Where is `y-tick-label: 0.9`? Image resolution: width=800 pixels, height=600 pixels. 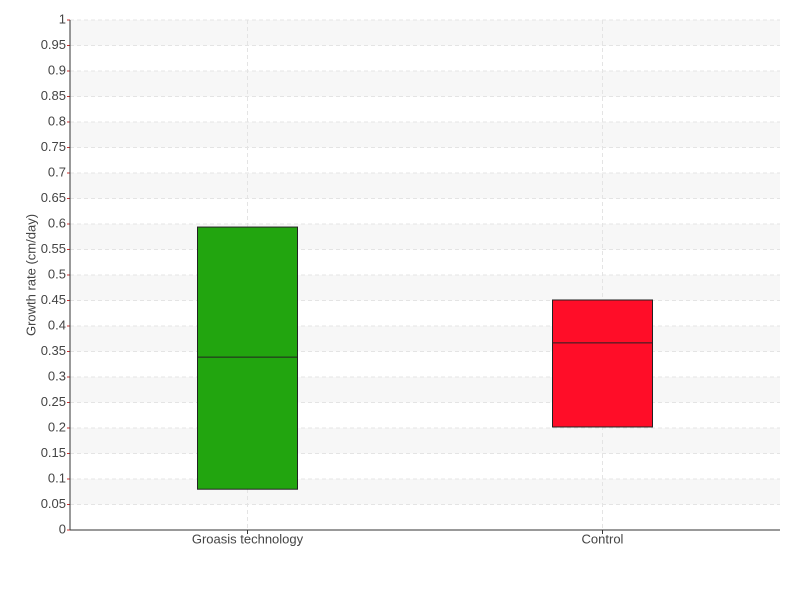
y-tick-label: 0.9 is located at coordinates (57, 69).